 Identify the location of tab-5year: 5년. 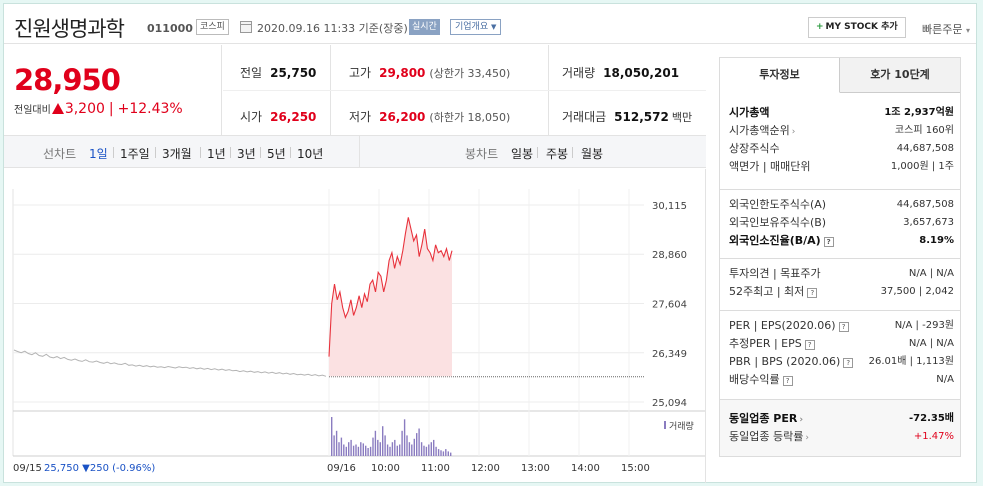
(276, 154).